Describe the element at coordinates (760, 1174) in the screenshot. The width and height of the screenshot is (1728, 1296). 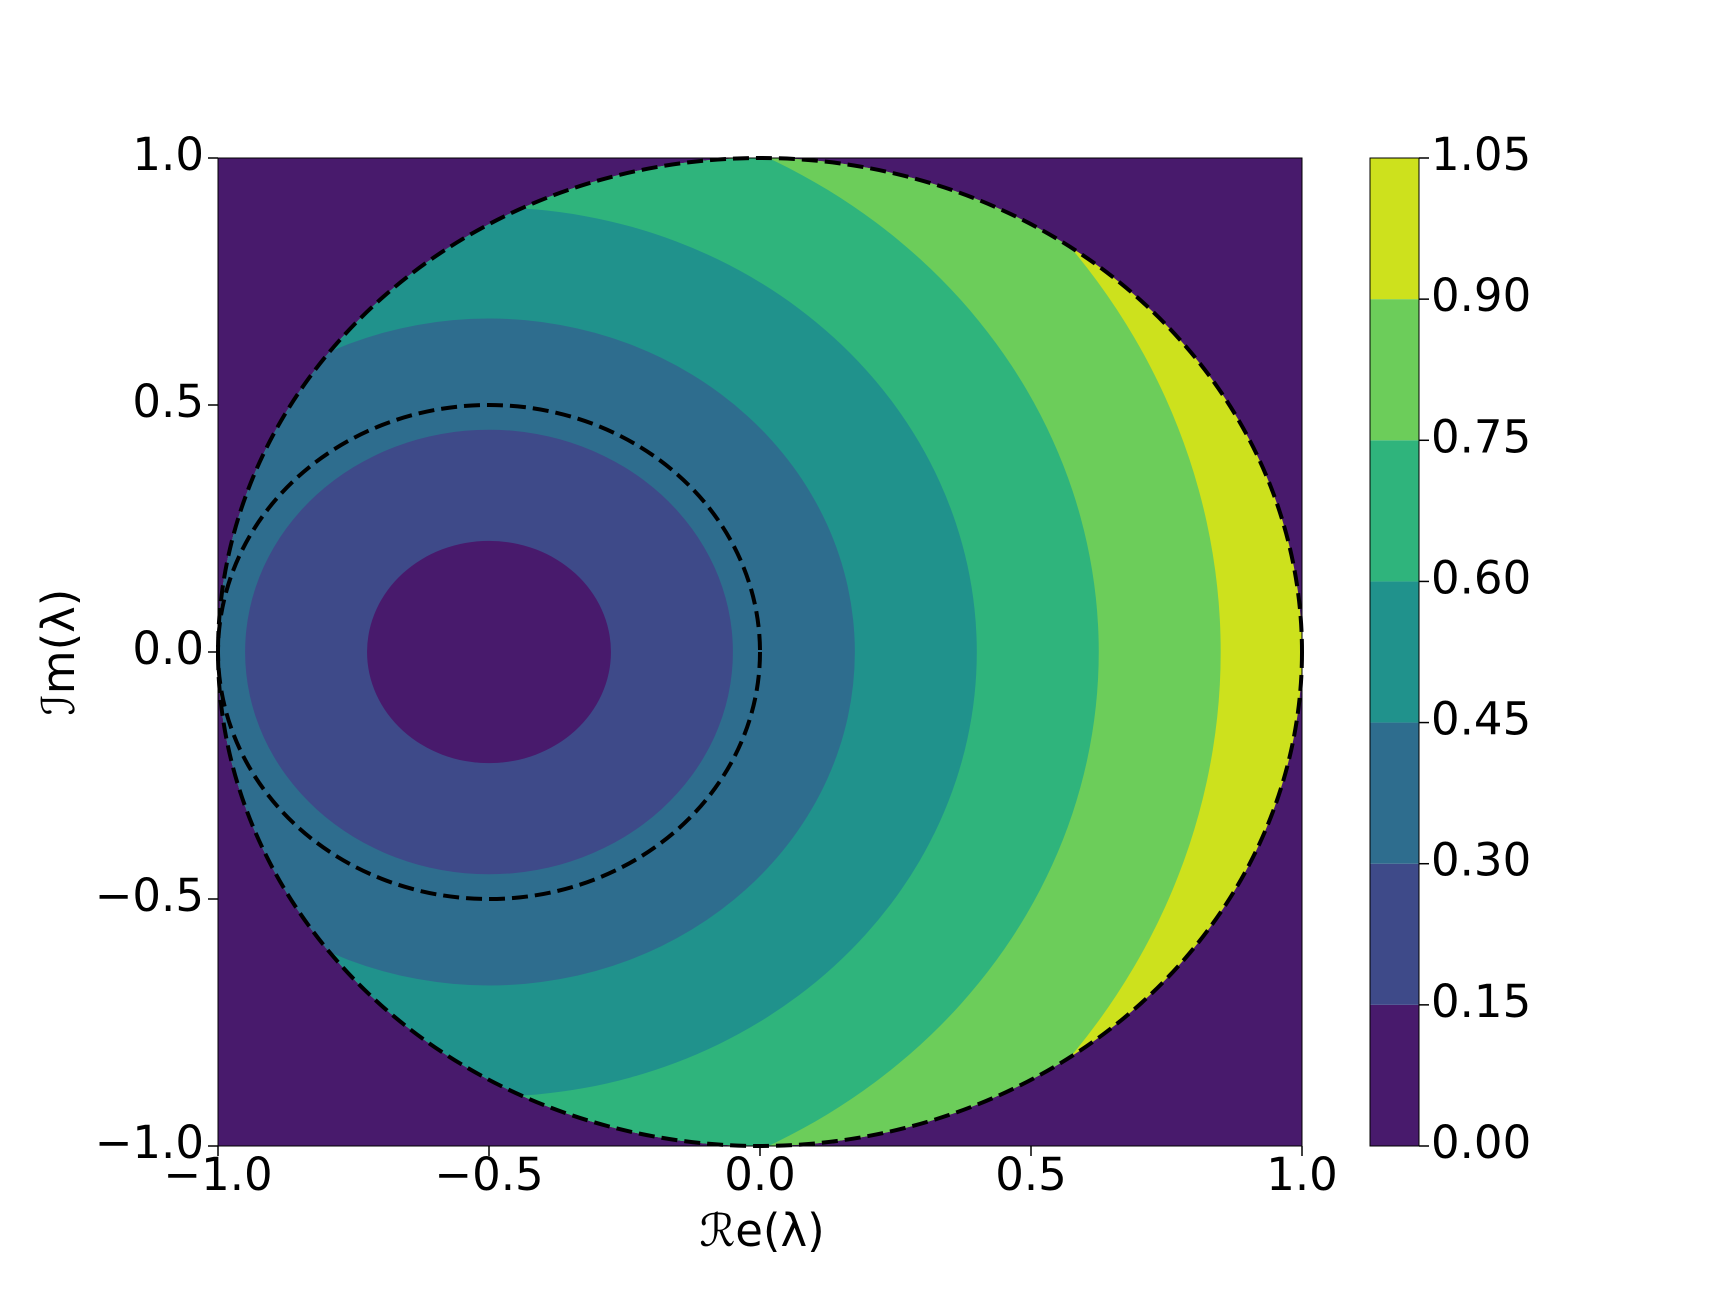
I see `x-tick-label: 0.0` at that location.